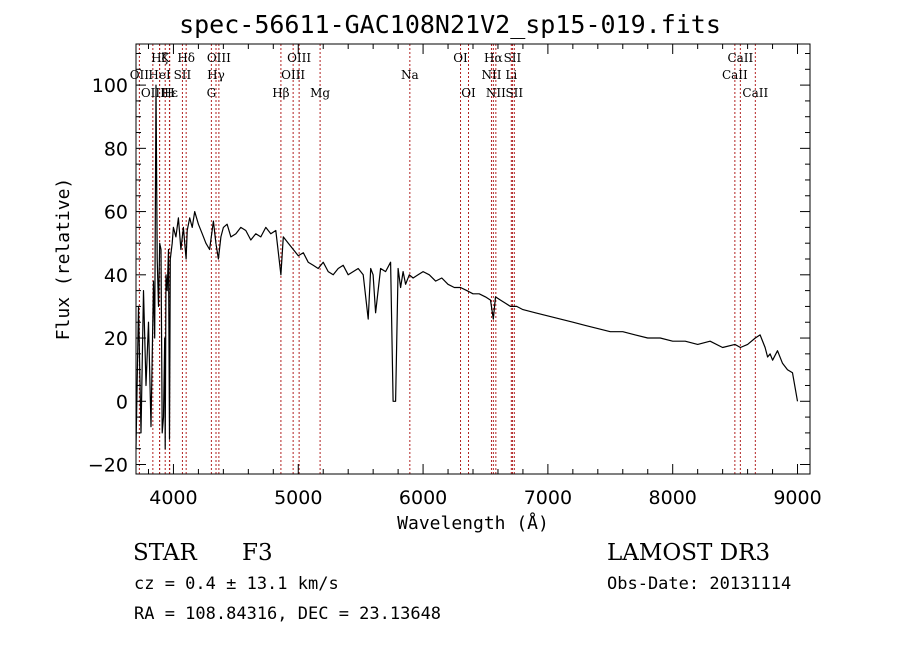  I want to click on line-label: Hγ, so click(216, 75).